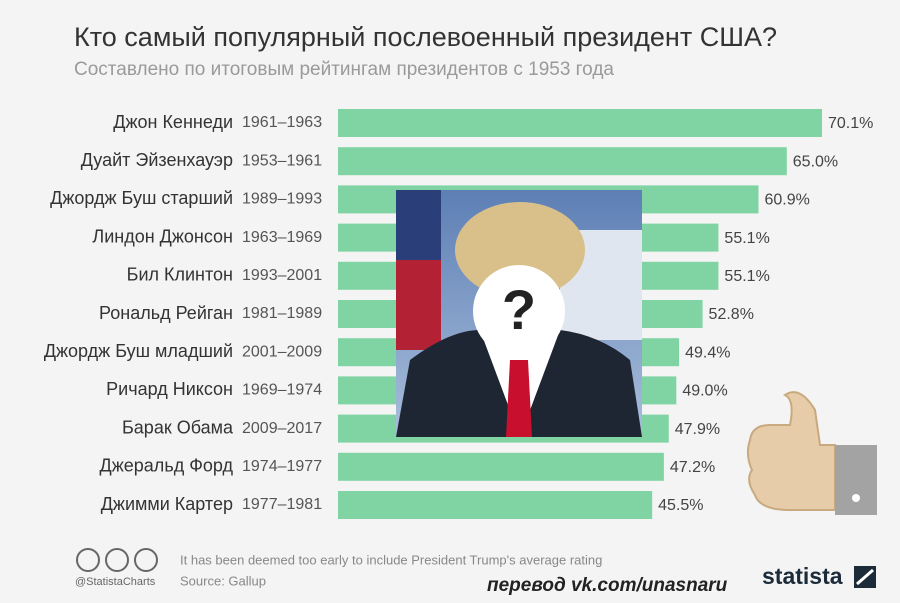  What do you see at coordinates (162, 236) in the screenshot?
I see `category-label: Линдон Джонсон` at bounding box center [162, 236].